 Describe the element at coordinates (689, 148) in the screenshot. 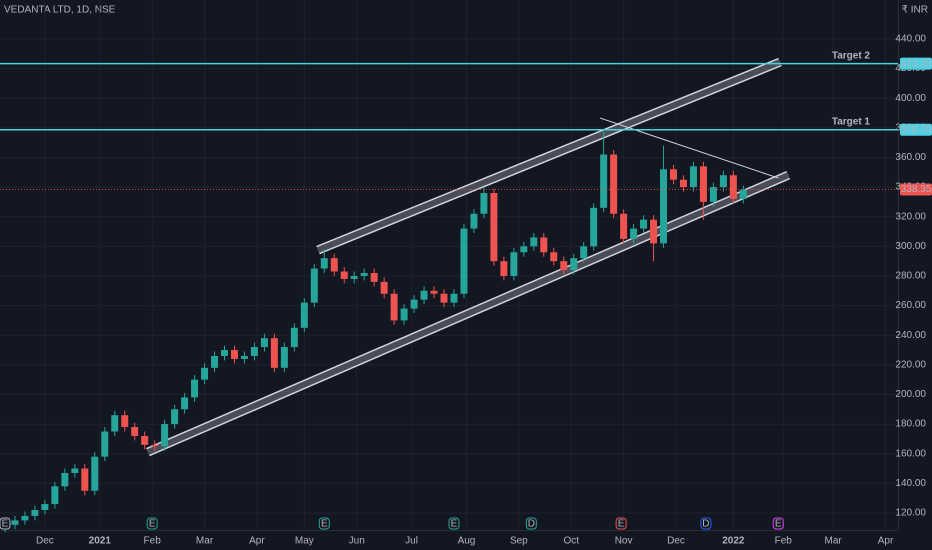

I see `trend-line` at that location.